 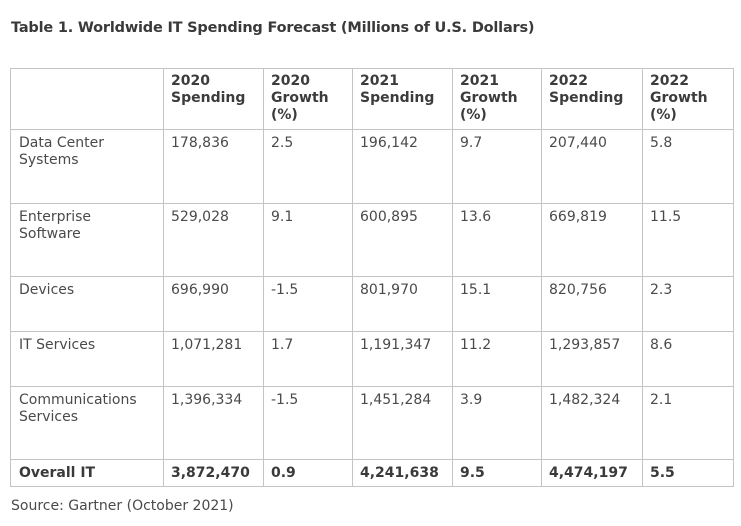 I want to click on header-cell-2022-growth: 2022 Growth (%), so click(x=688, y=99).